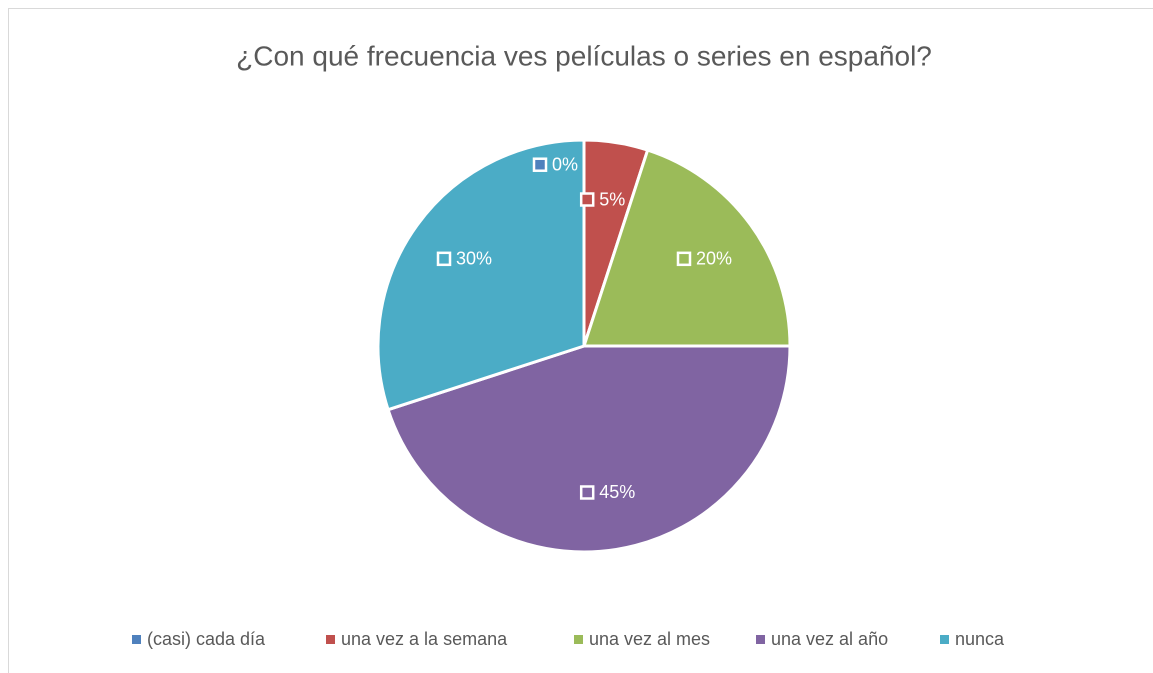 This screenshot has height=673, width=1153. What do you see at coordinates (714, 259) in the screenshot?
I see `data-label: 20%` at bounding box center [714, 259].